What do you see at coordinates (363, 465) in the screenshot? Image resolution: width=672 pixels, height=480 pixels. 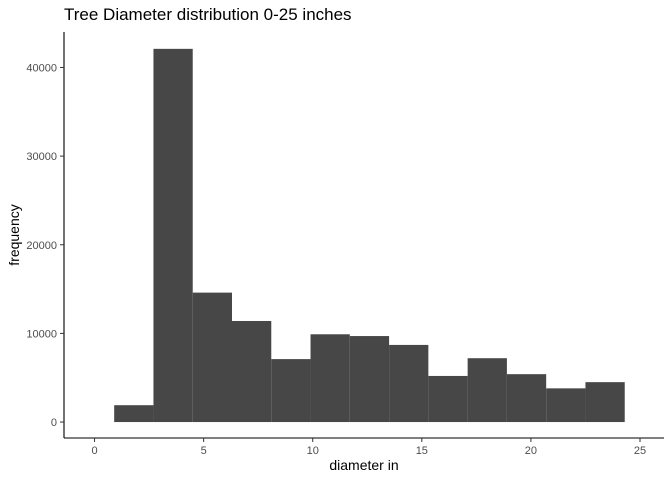 I see `x-axis-label: diameter in` at bounding box center [363, 465].